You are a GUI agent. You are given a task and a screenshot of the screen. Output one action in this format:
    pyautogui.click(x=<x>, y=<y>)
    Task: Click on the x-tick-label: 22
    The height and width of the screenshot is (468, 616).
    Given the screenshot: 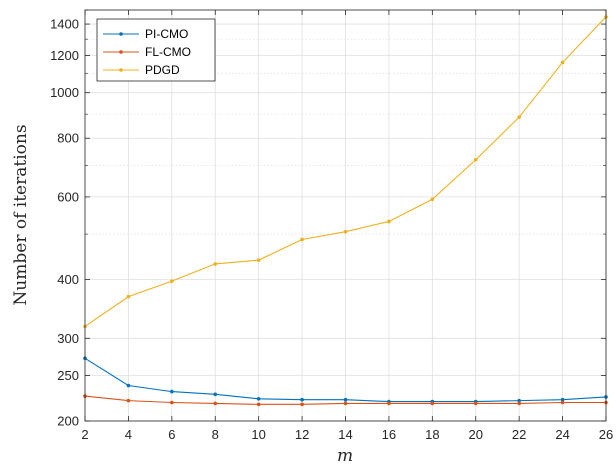 What is the action you would take?
    pyautogui.click(x=519, y=434)
    